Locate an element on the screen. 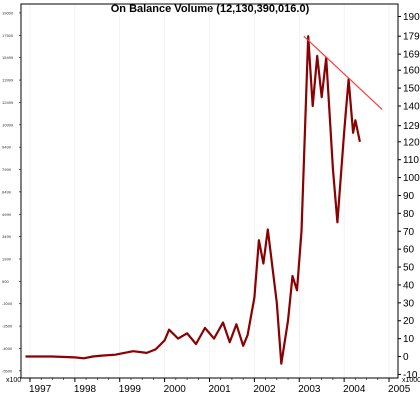 Image resolution: width=420 pixels, height=400 pixels. left-axis-tick-label: 15499 is located at coordinates (8, 57).